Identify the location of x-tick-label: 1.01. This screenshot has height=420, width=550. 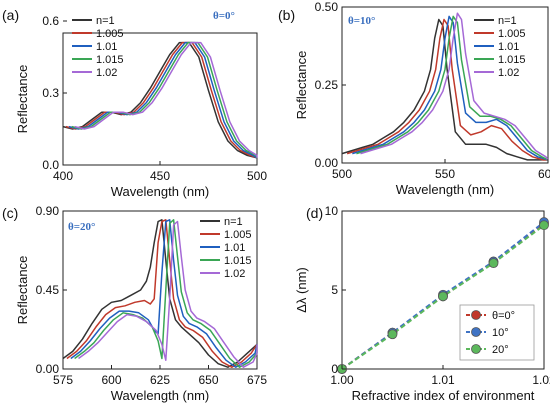
(443, 380).